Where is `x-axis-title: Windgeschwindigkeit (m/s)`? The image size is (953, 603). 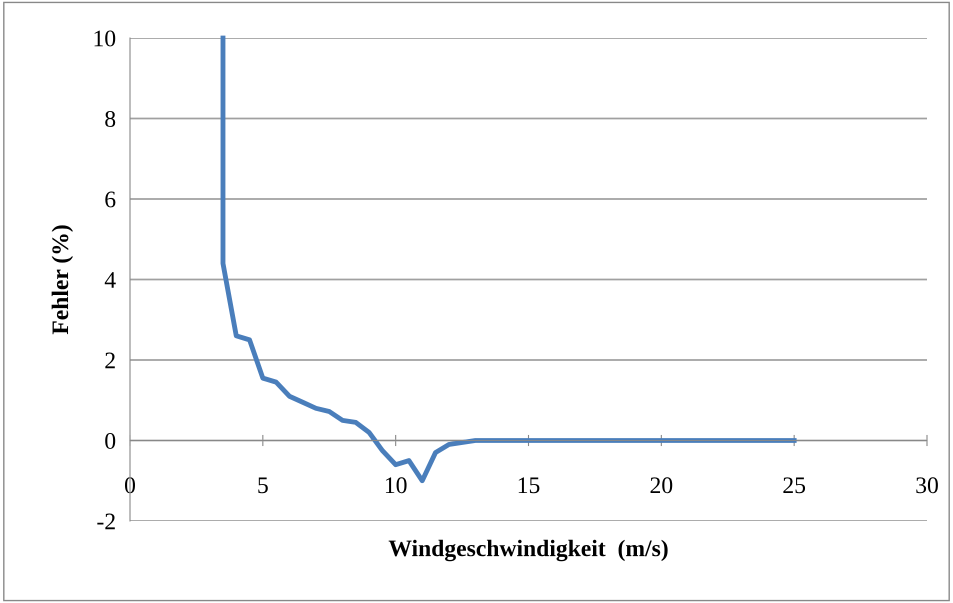
x-axis-title: Windgeschwindigkeit (m/s) is located at coordinates (528, 551).